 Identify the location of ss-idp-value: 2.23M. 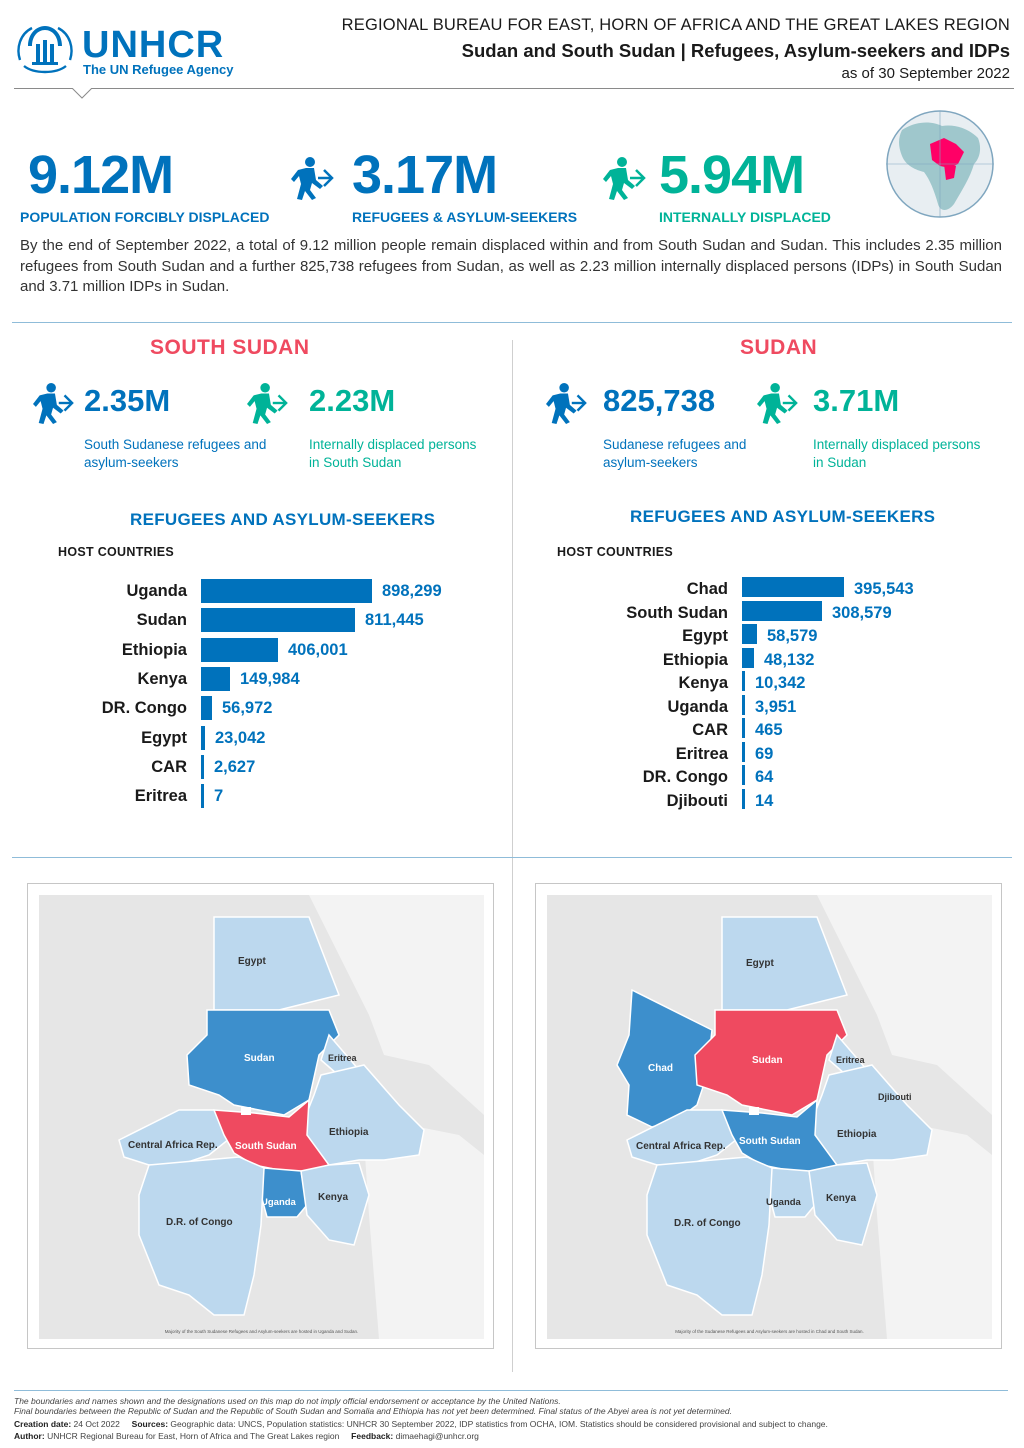
(352, 400).